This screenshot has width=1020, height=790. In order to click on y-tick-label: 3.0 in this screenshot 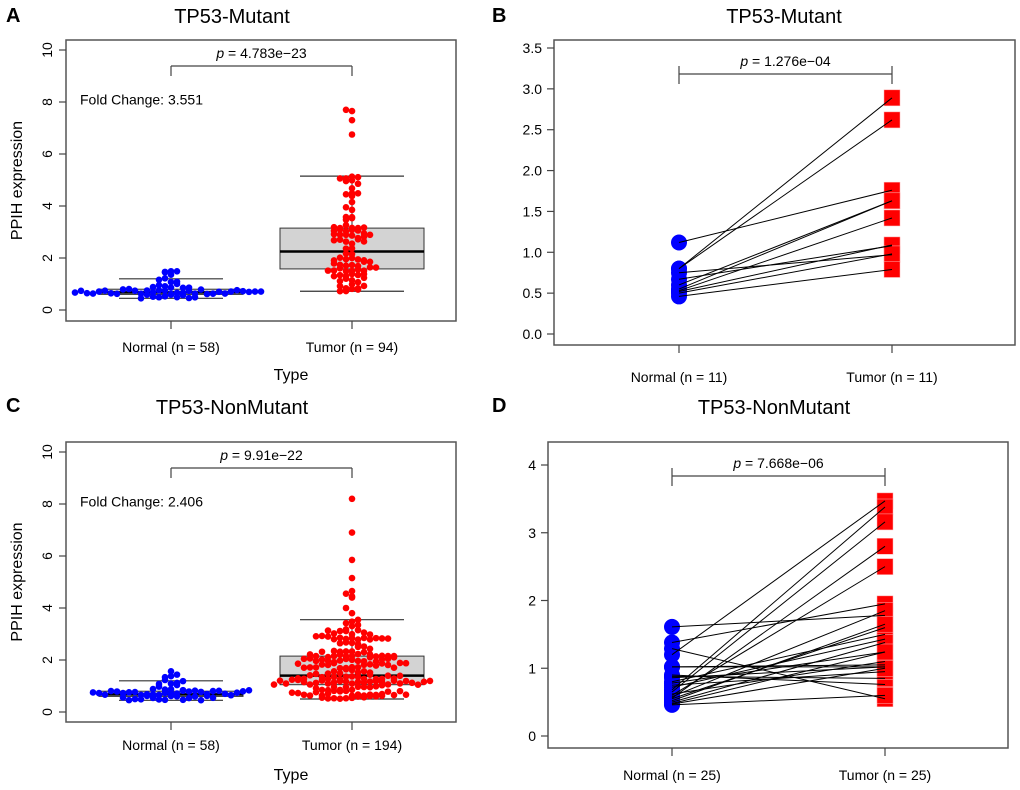, I will do `click(533, 89)`.